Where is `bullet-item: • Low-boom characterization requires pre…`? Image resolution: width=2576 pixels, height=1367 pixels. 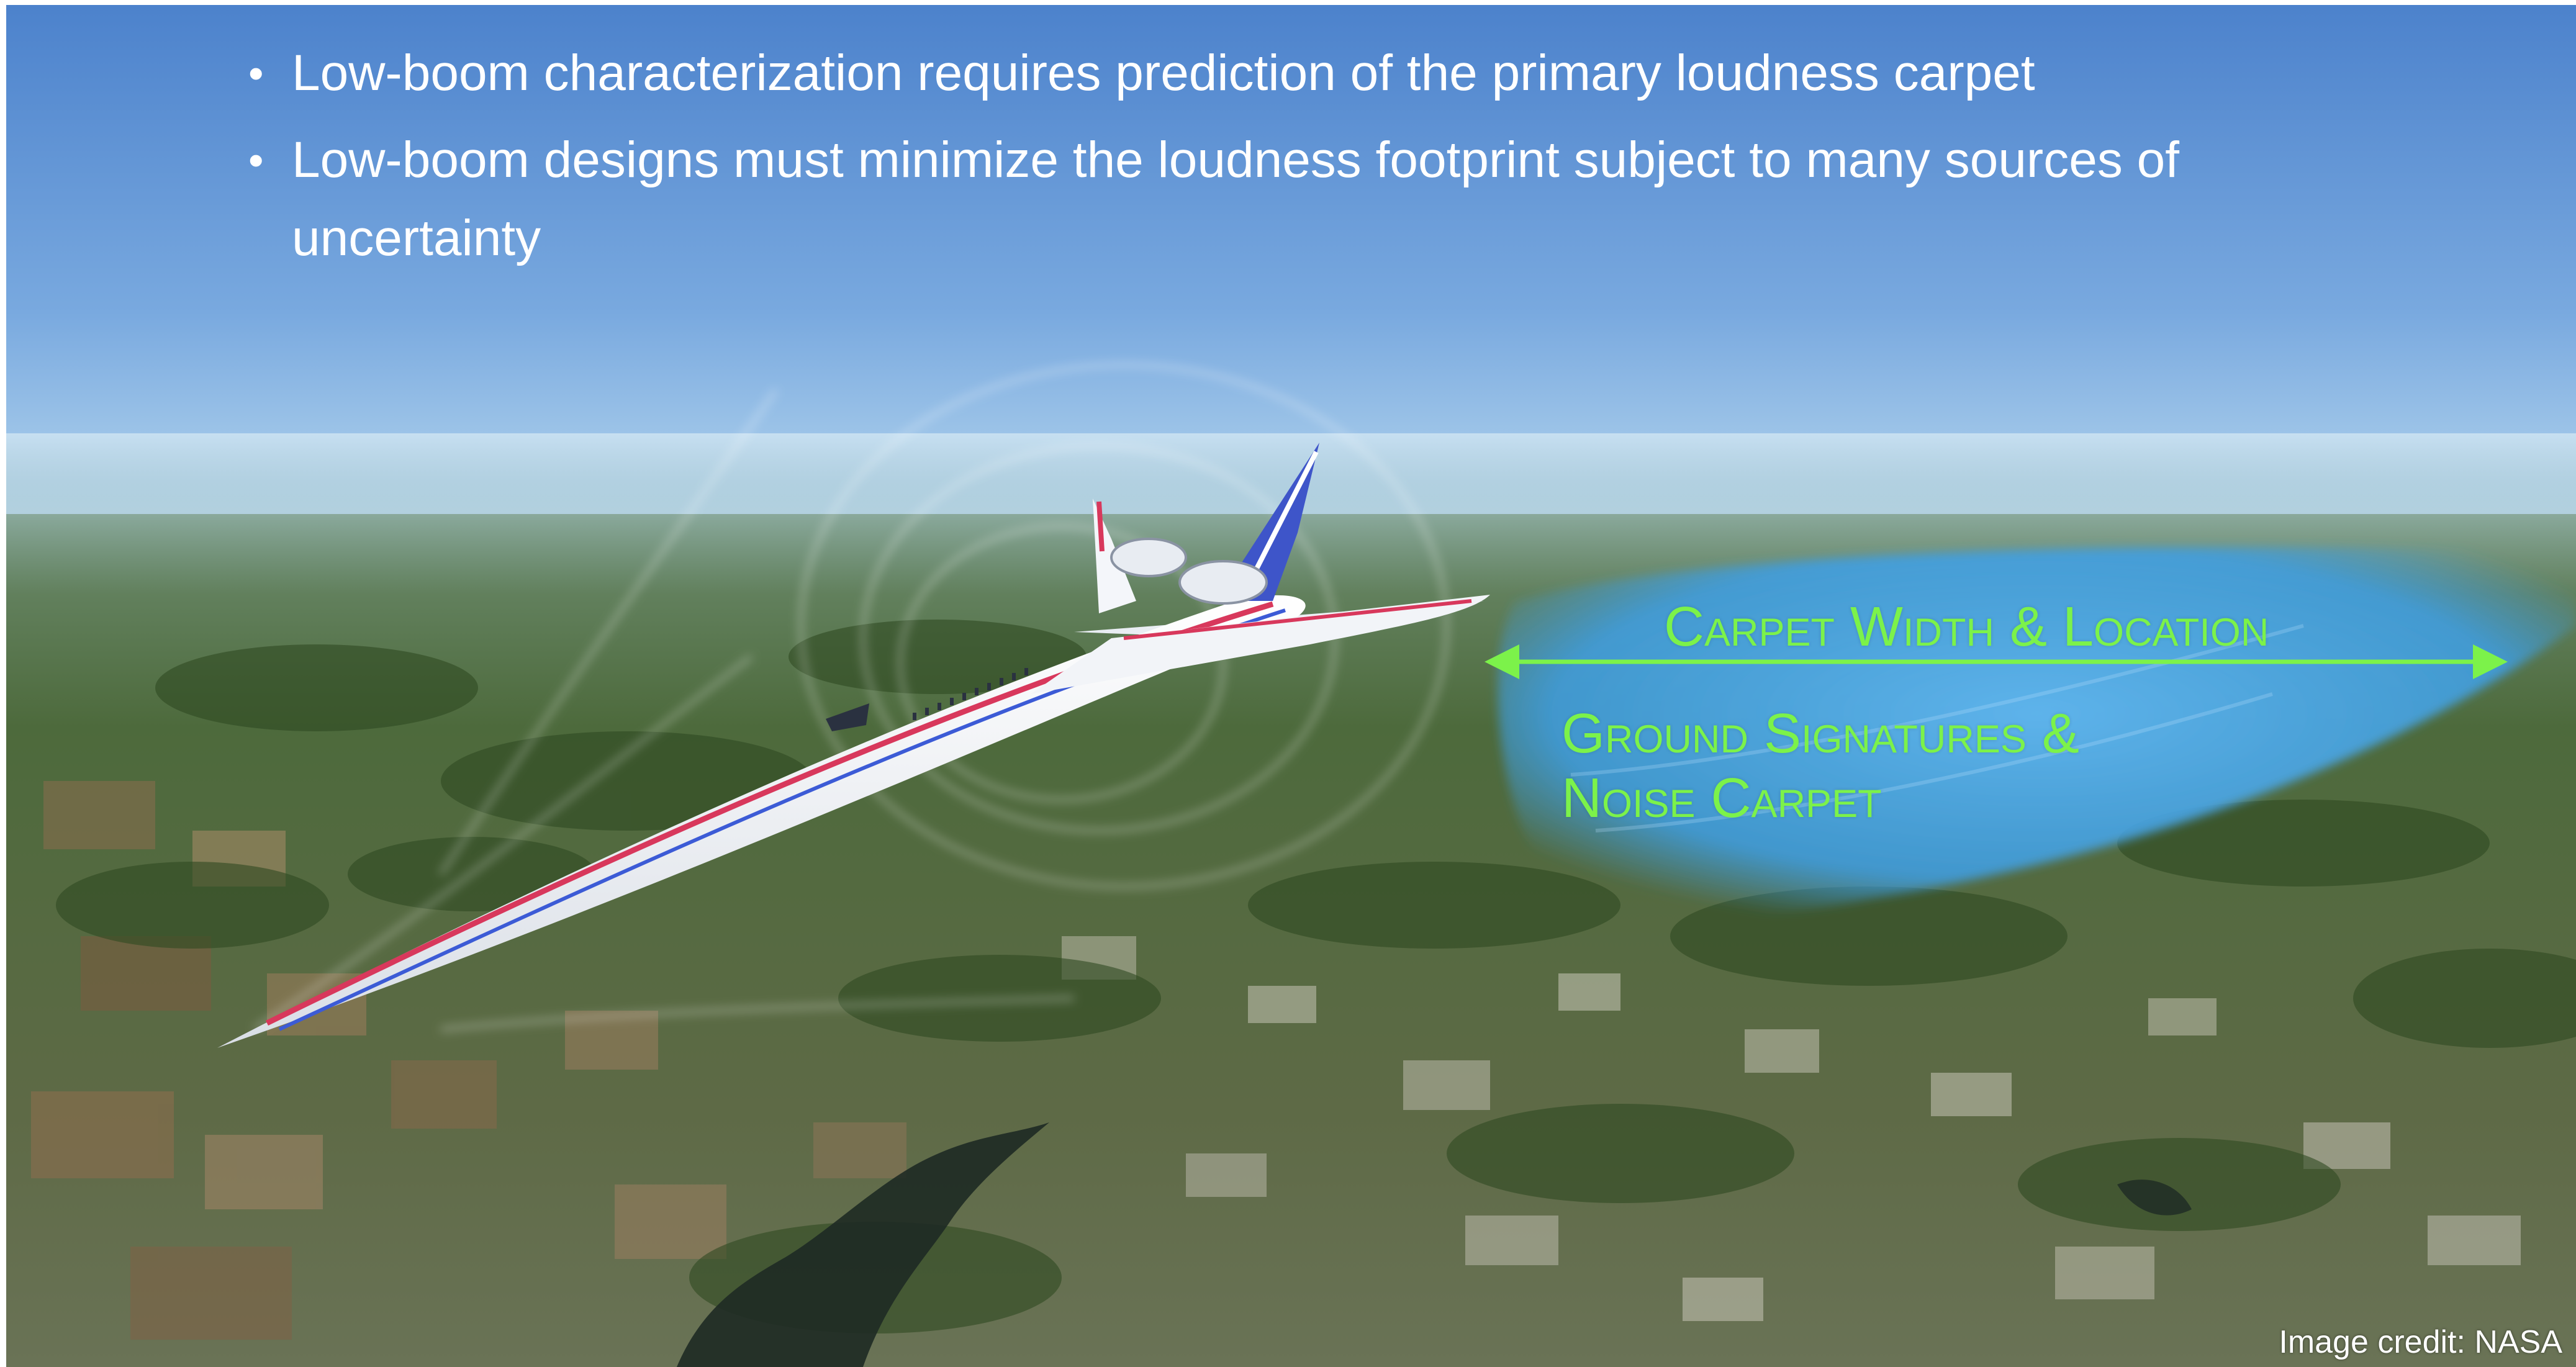 bullet-item: • Low-boom characterization requires pre… is located at coordinates (1359, 73).